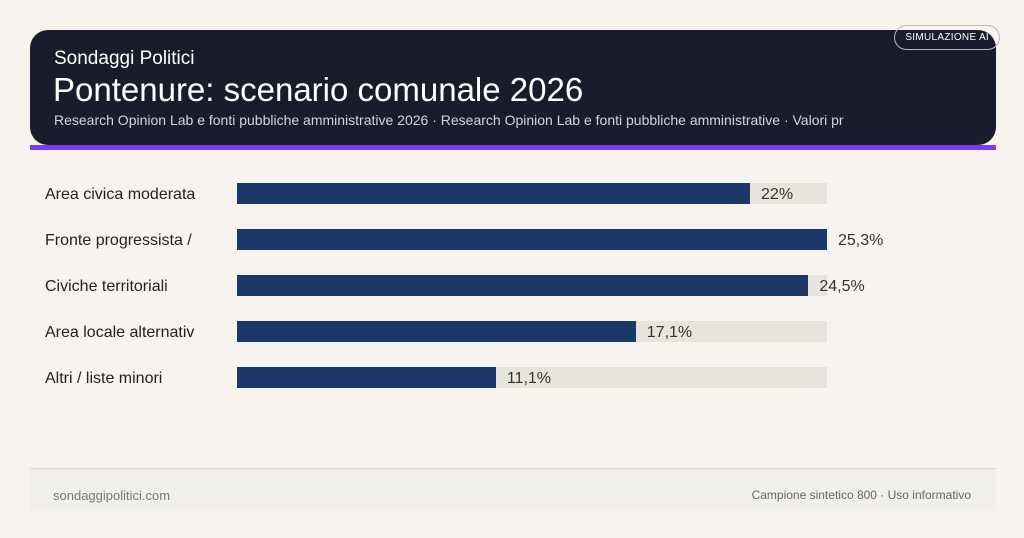 Image resolution: width=1024 pixels, height=538 pixels. What do you see at coordinates (120, 194) in the screenshot?
I see `category-label: Area civica moderata` at bounding box center [120, 194].